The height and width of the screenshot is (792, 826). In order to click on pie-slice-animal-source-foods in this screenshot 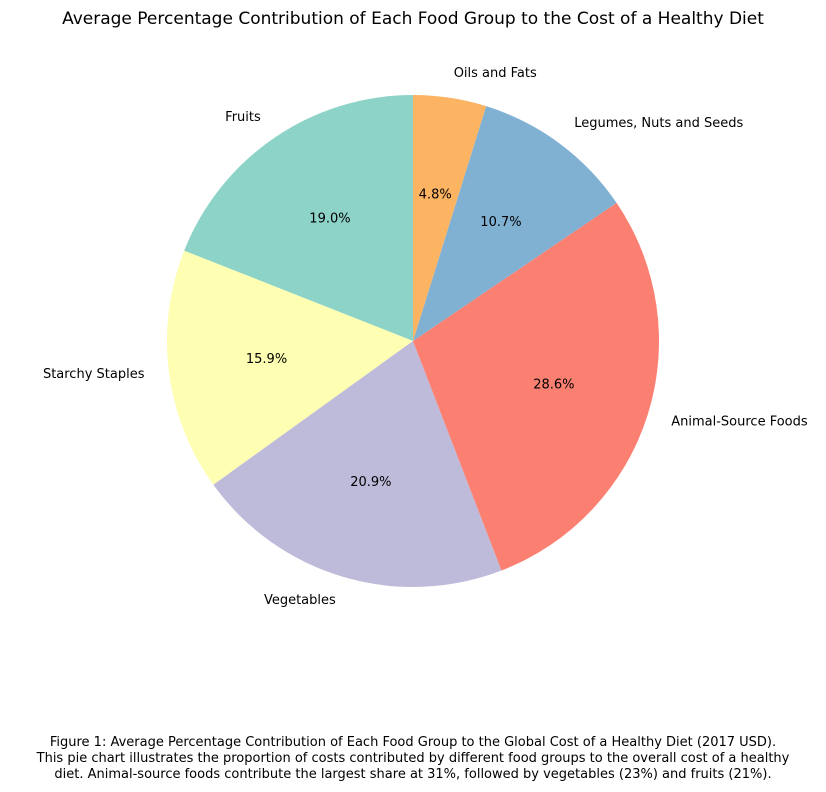, I will do `click(536, 386)`.